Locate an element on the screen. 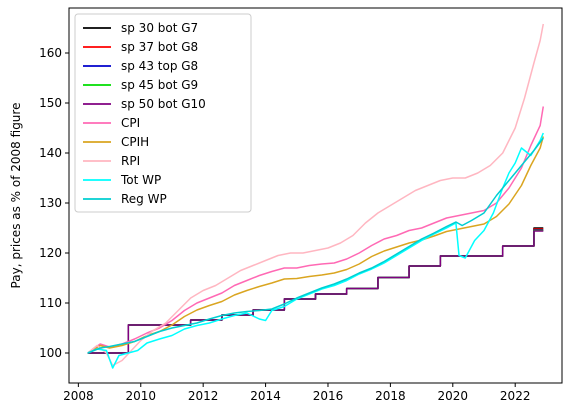  y-tick-label: 160 is located at coordinates (50, 53).